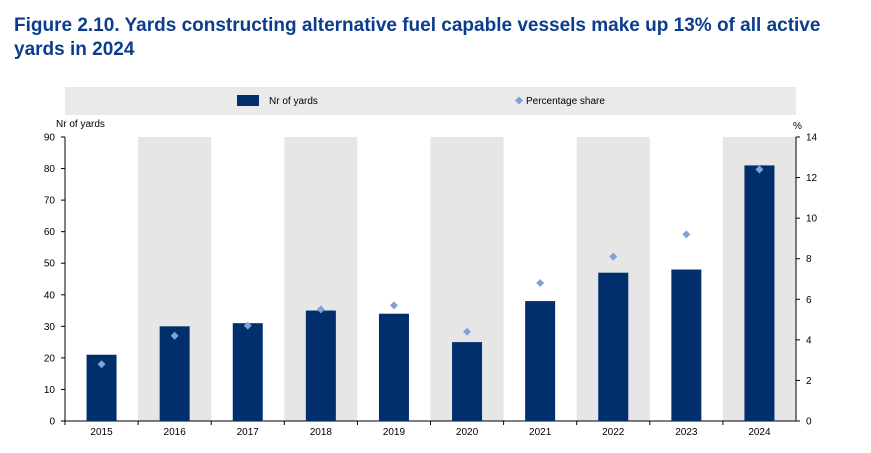  What do you see at coordinates (613, 432) in the screenshot?
I see `x-tick-label: 2022` at bounding box center [613, 432].